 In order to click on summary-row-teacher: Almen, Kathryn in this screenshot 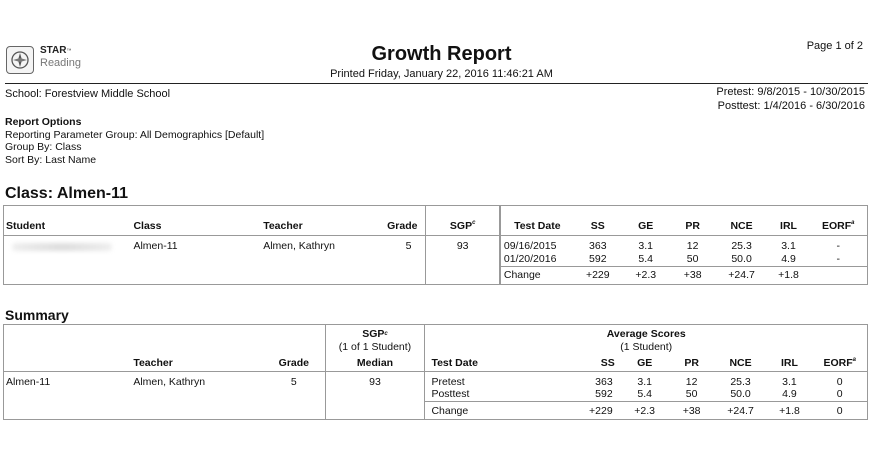, I will do `click(198, 395)`.